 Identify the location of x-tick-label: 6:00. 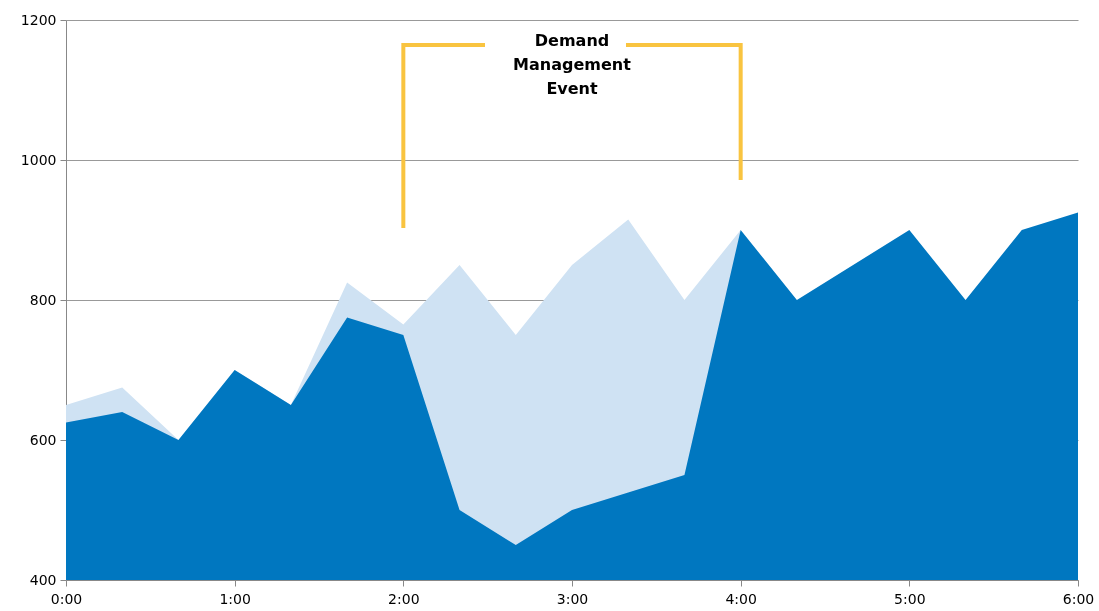
(1078, 598).